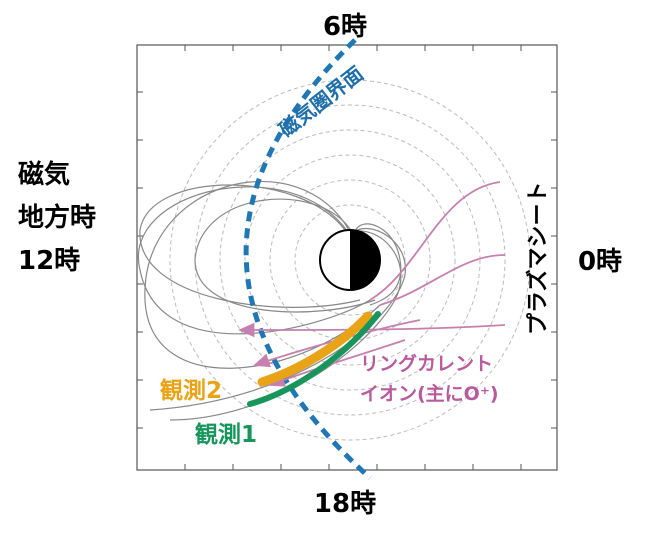 The image size is (649, 534). I want to click on observation-1-label: 観測1, so click(226, 434).